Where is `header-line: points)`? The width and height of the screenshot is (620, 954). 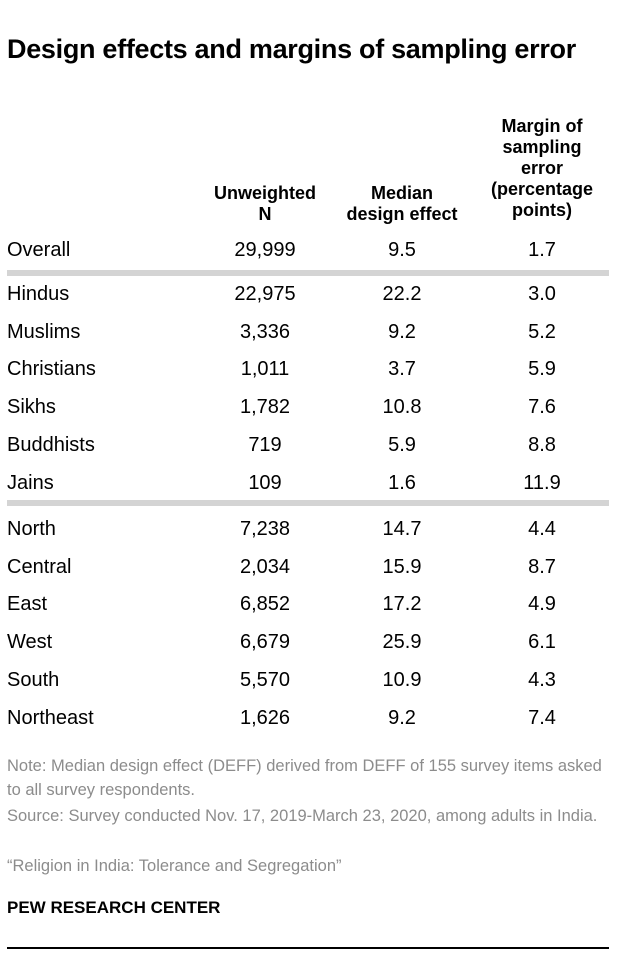
header-line: points) is located at coordinates (542, 210).